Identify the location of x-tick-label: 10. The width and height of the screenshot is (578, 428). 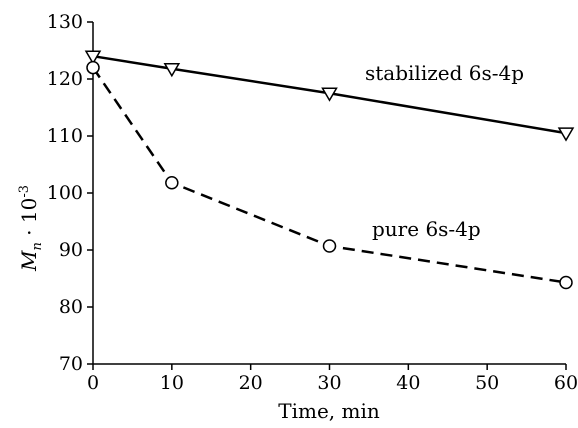
(172, 383).